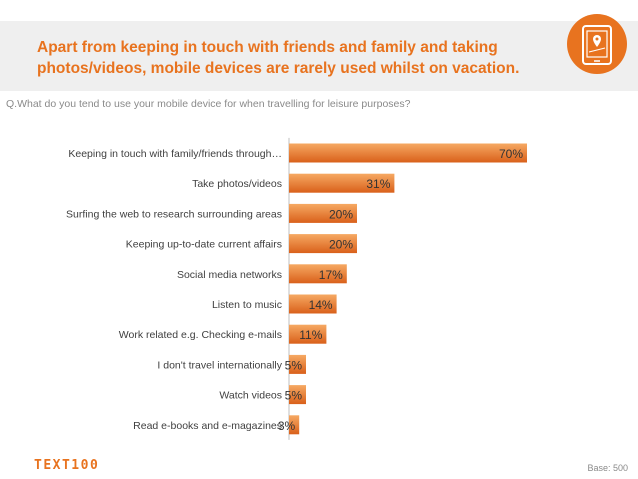  Describe the element at coordinates (341, 245) in the screenshot. I see `value-label-3: 20%` at that location.